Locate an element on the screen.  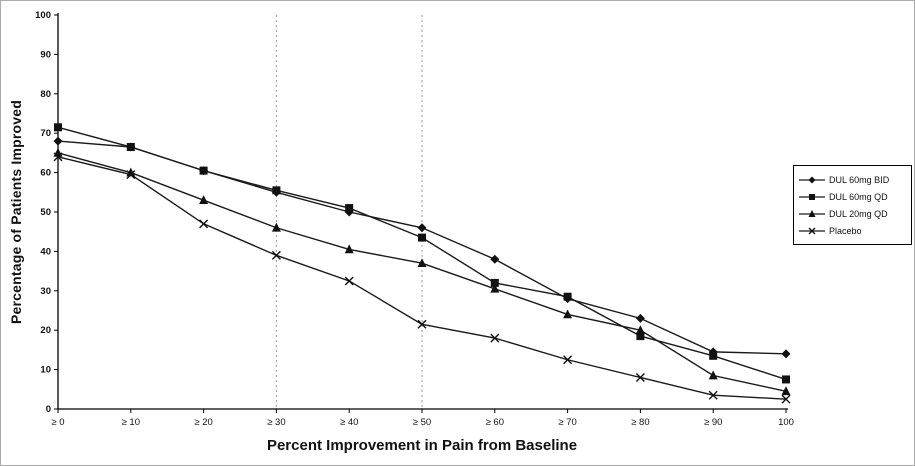
legend-label: DUL 60mg BID is located at coordinates (859, 179).